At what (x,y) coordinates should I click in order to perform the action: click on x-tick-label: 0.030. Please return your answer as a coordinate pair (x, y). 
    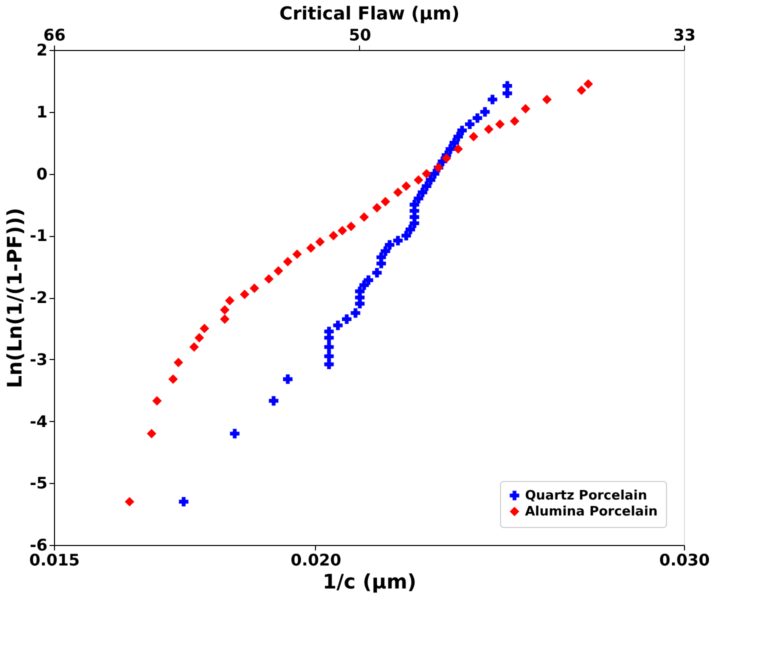
    Looking at the image, I should click on (684, 560).